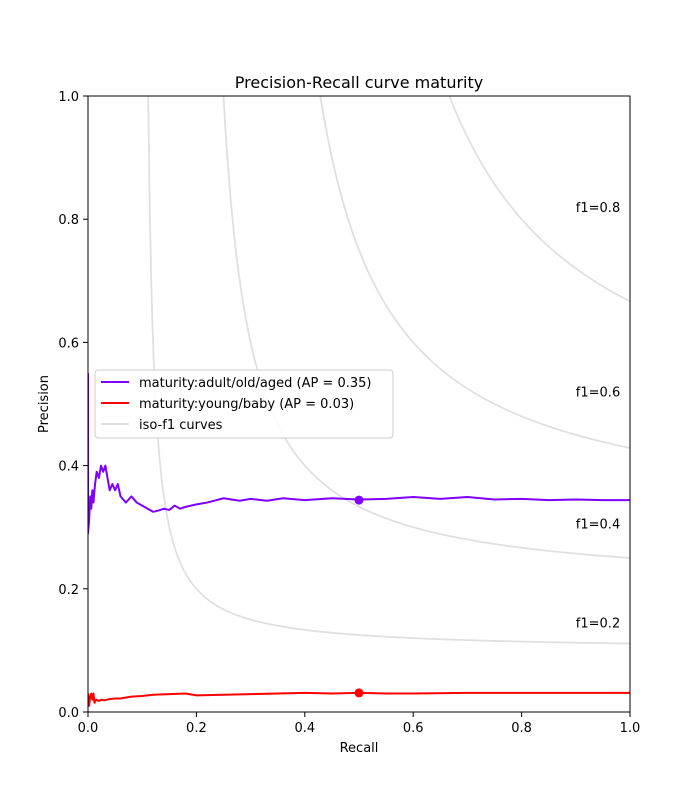 The height and width of the screenshot is (800, 700). I want to click on y-tick-label: 0.8, so click(68, 220).